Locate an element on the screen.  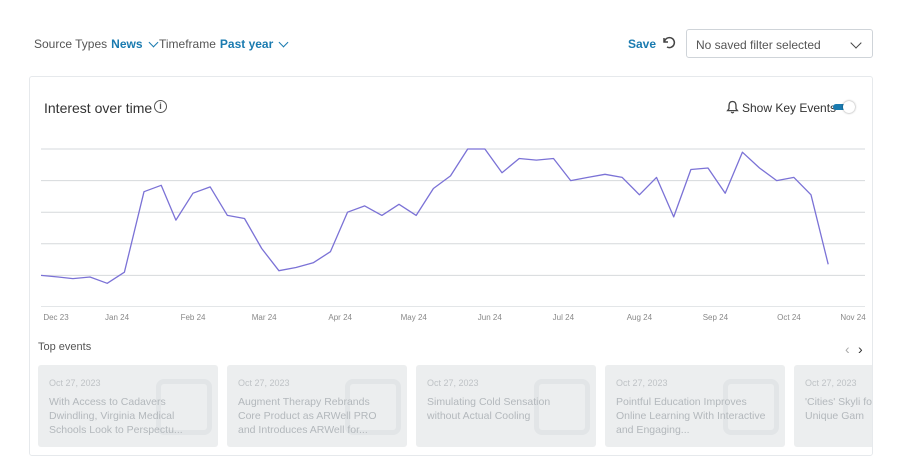
timeframe-label: Timeframe is located at coordinates (187, 44).